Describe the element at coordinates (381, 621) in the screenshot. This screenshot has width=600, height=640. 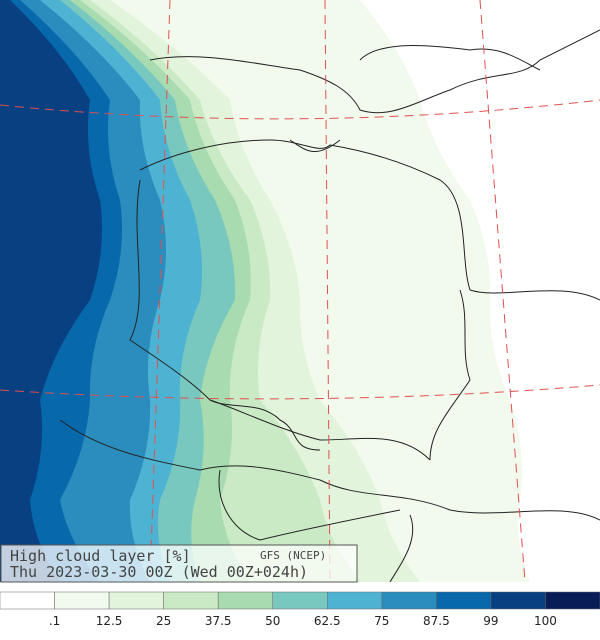
I see `legend-label: 75` at that location.